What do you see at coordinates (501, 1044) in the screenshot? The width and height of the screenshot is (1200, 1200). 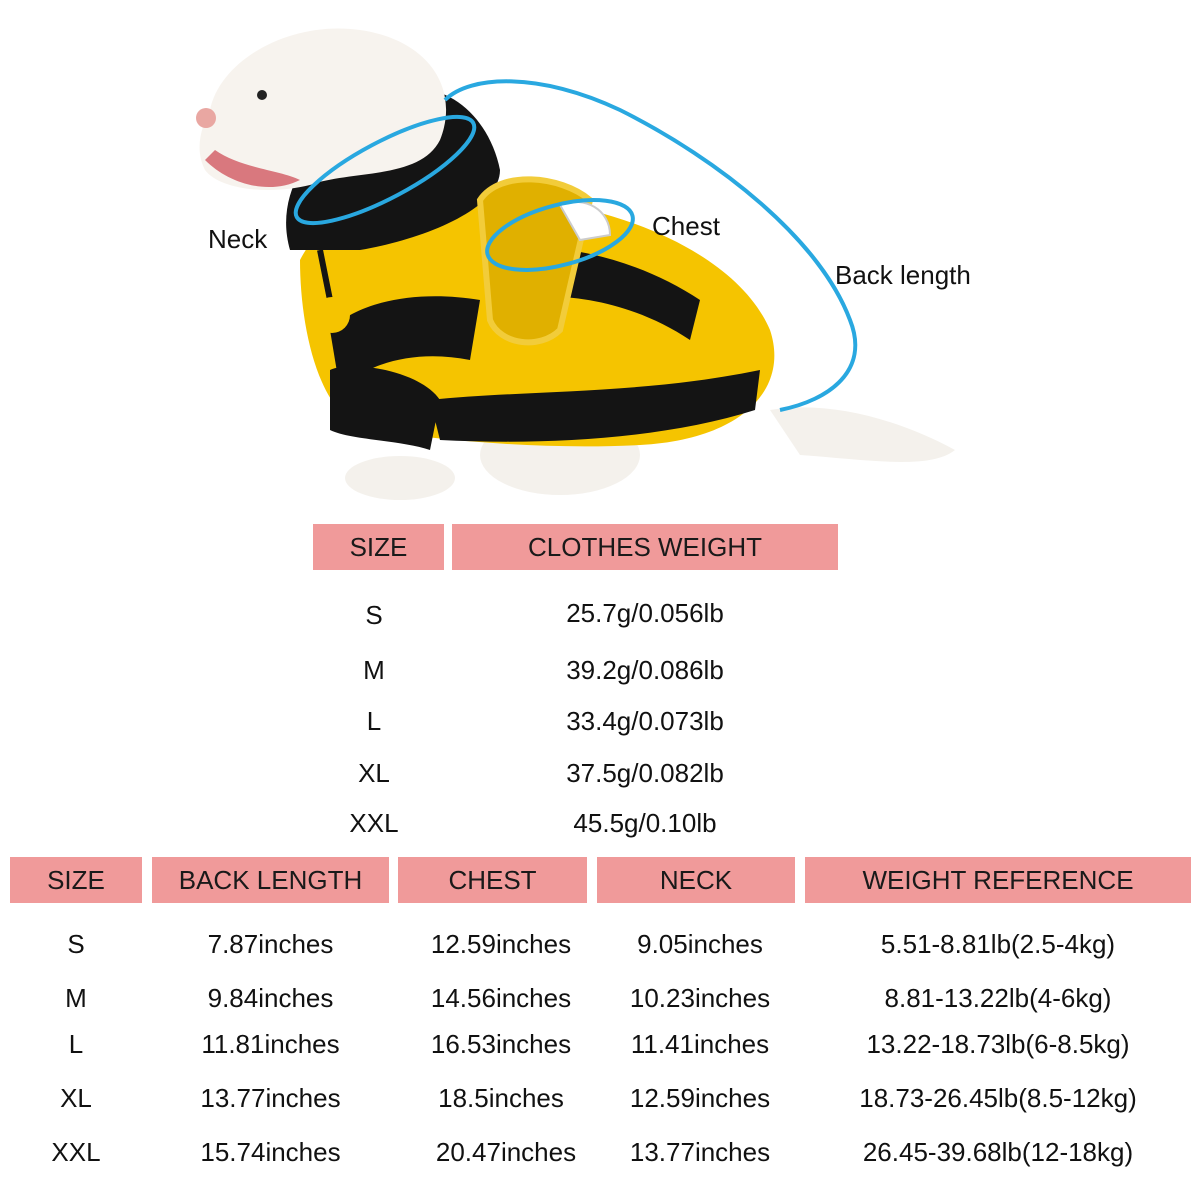 I see `size-row-l-chest: 16.53inches` at bounding box center [501, 1044].